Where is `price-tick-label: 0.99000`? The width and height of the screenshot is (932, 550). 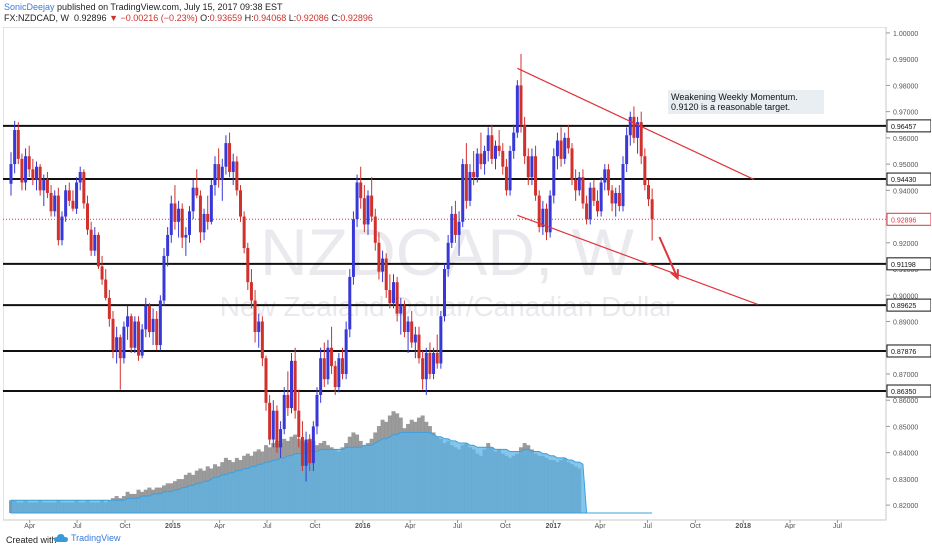
price-tick-label: 0.99000 is located at coordinates (905, 60).